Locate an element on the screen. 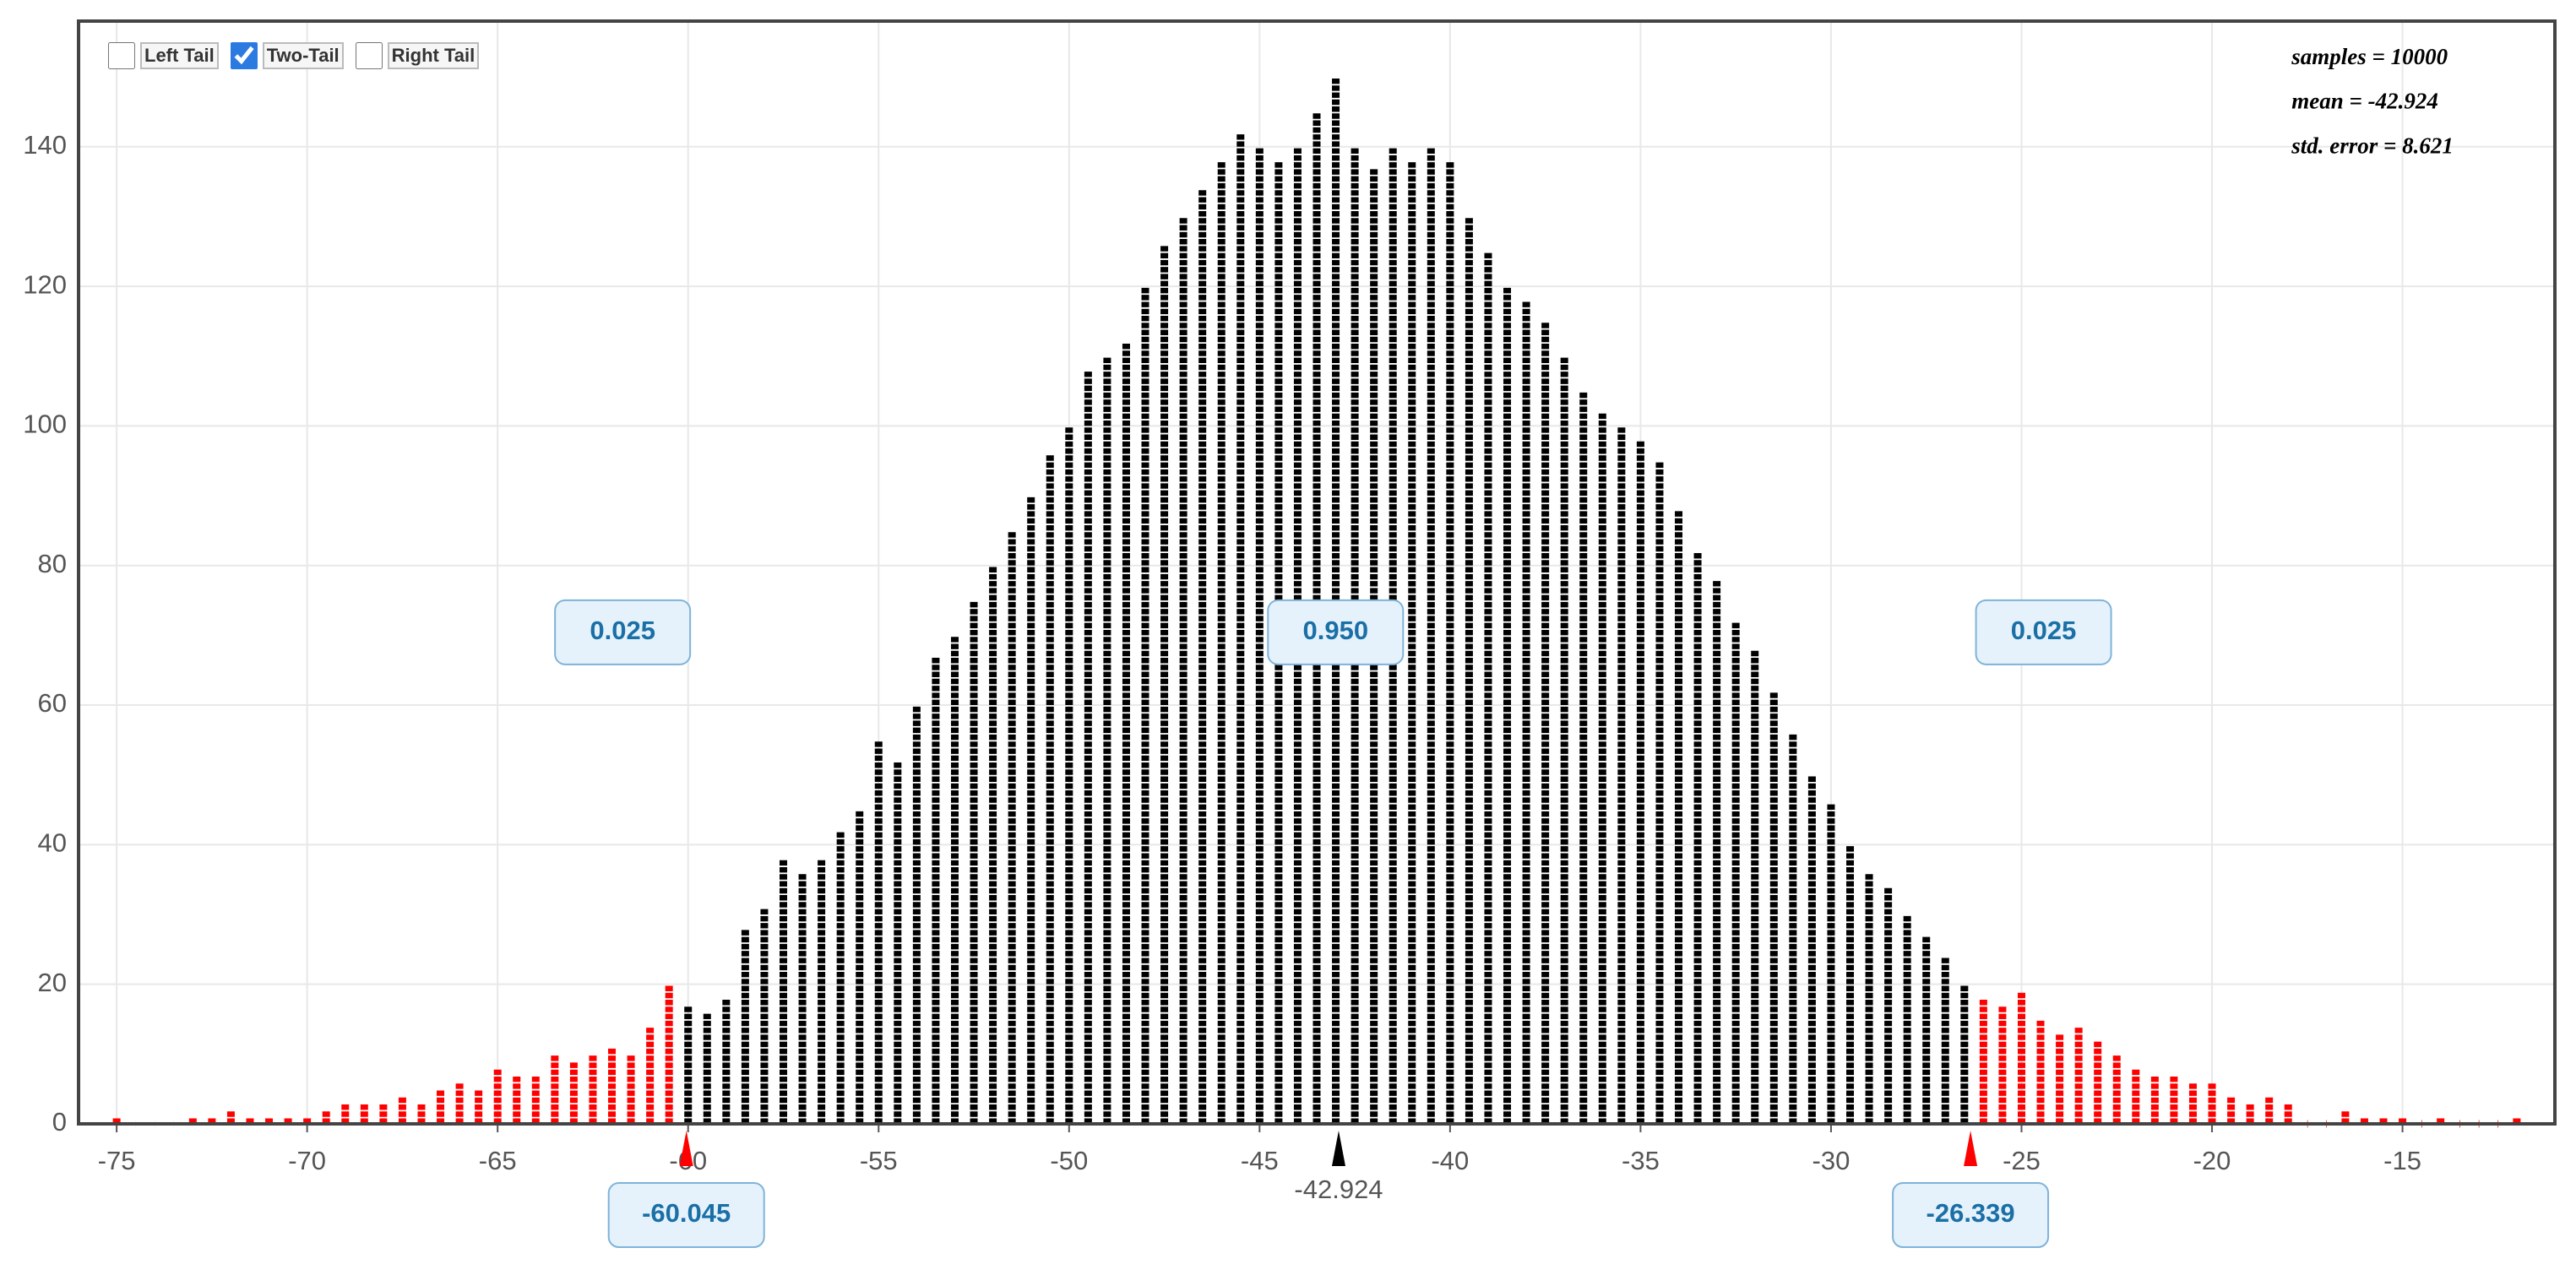 The image size is (2576, 1275). cutoff-label: -26.339 is located at coordinates (1971, 1213).